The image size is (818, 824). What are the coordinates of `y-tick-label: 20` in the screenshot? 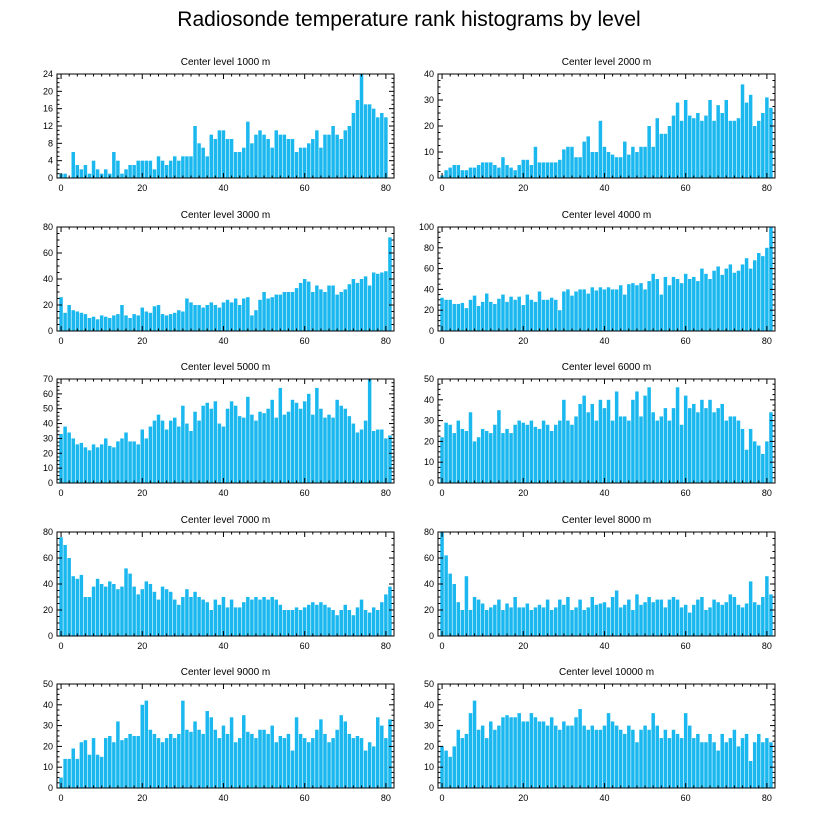 It's located at (48, 610).